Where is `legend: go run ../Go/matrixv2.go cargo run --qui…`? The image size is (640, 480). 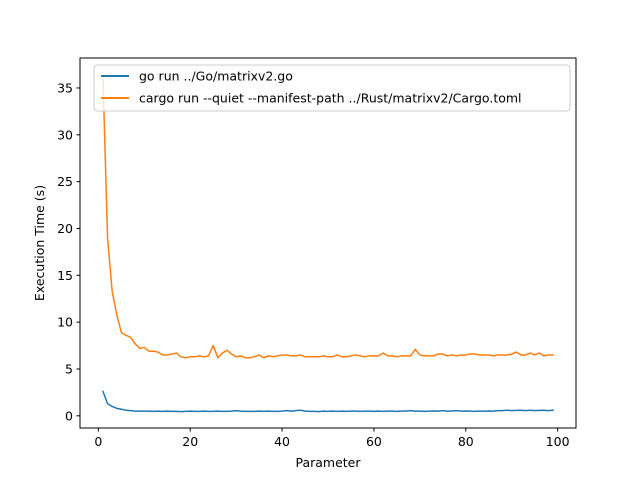
legend: go run ../Go/matrixv2.go cargo run --qui… is located at coordinates (332, 88).